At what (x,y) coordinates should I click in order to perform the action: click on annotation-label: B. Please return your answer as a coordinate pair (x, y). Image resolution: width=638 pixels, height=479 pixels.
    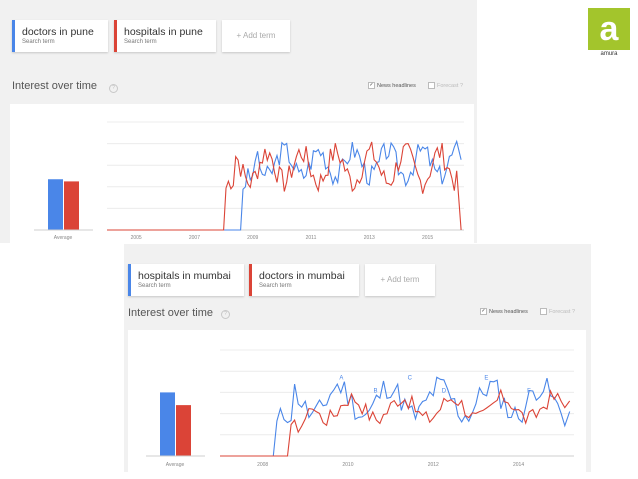
    Looking at the image, I should click on (376, 391).